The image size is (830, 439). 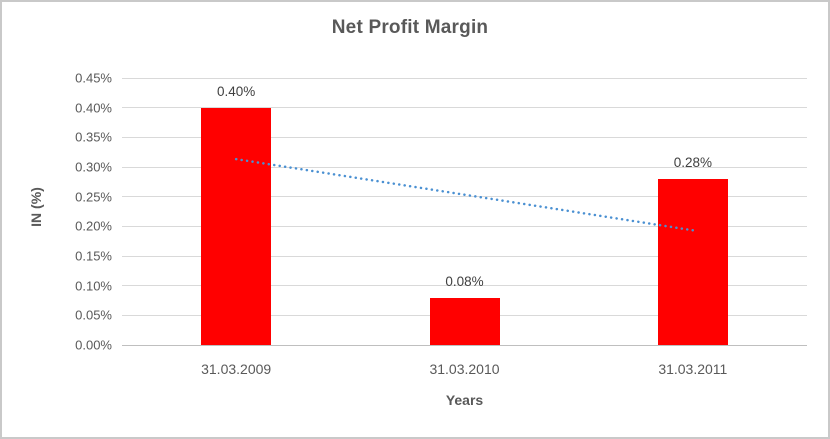 What do you see at coordinates (464, 345) in the screenshot?
I see `x-axis-line` at bounding box center [464, 345].